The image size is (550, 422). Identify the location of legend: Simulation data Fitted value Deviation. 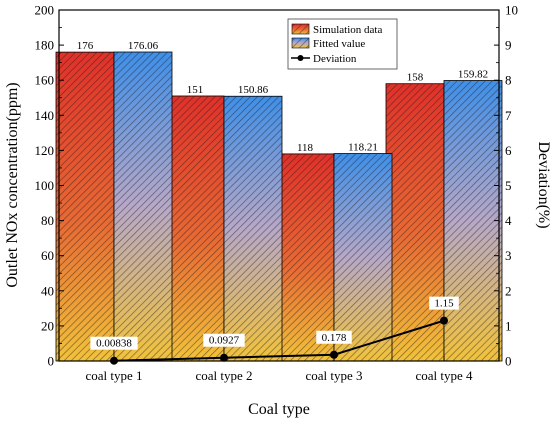
(342, 44).